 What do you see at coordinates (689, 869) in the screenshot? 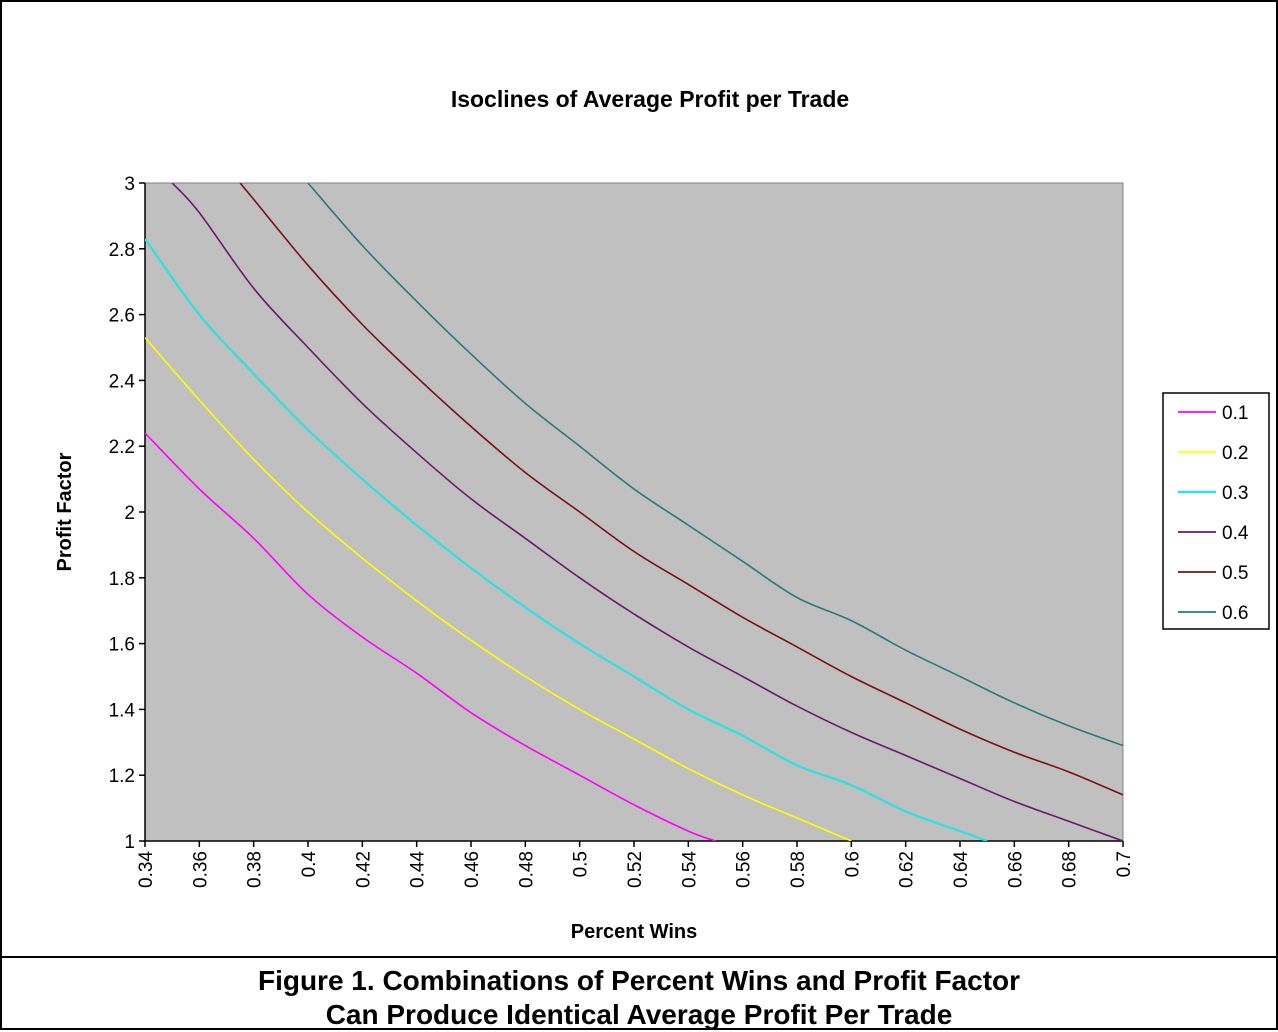
I see `x-tick-label: 0.54` at bounding box center [689, 869].